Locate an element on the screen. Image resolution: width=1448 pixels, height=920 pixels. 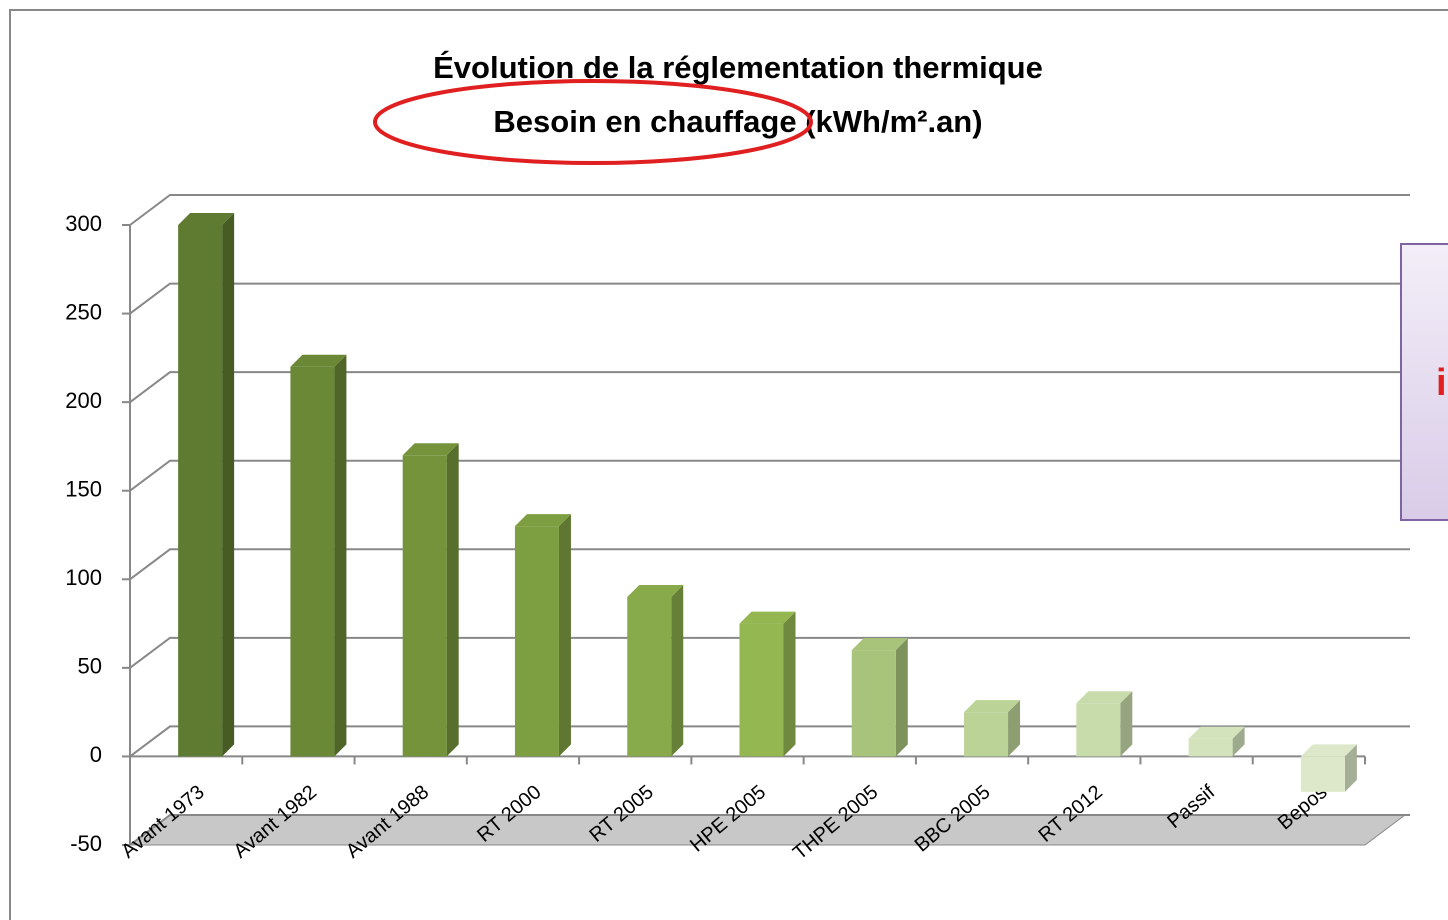
y-tick-label: 150 is located at coordinates (83, 489).